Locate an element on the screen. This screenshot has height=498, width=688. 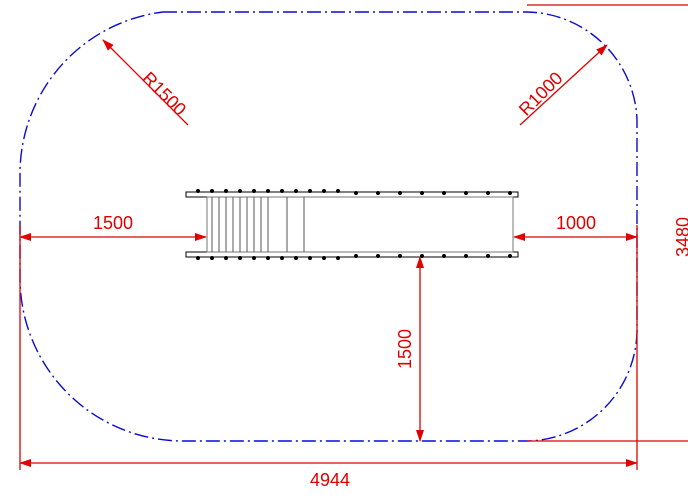
bolts-top is located at coordinates (354, 192).